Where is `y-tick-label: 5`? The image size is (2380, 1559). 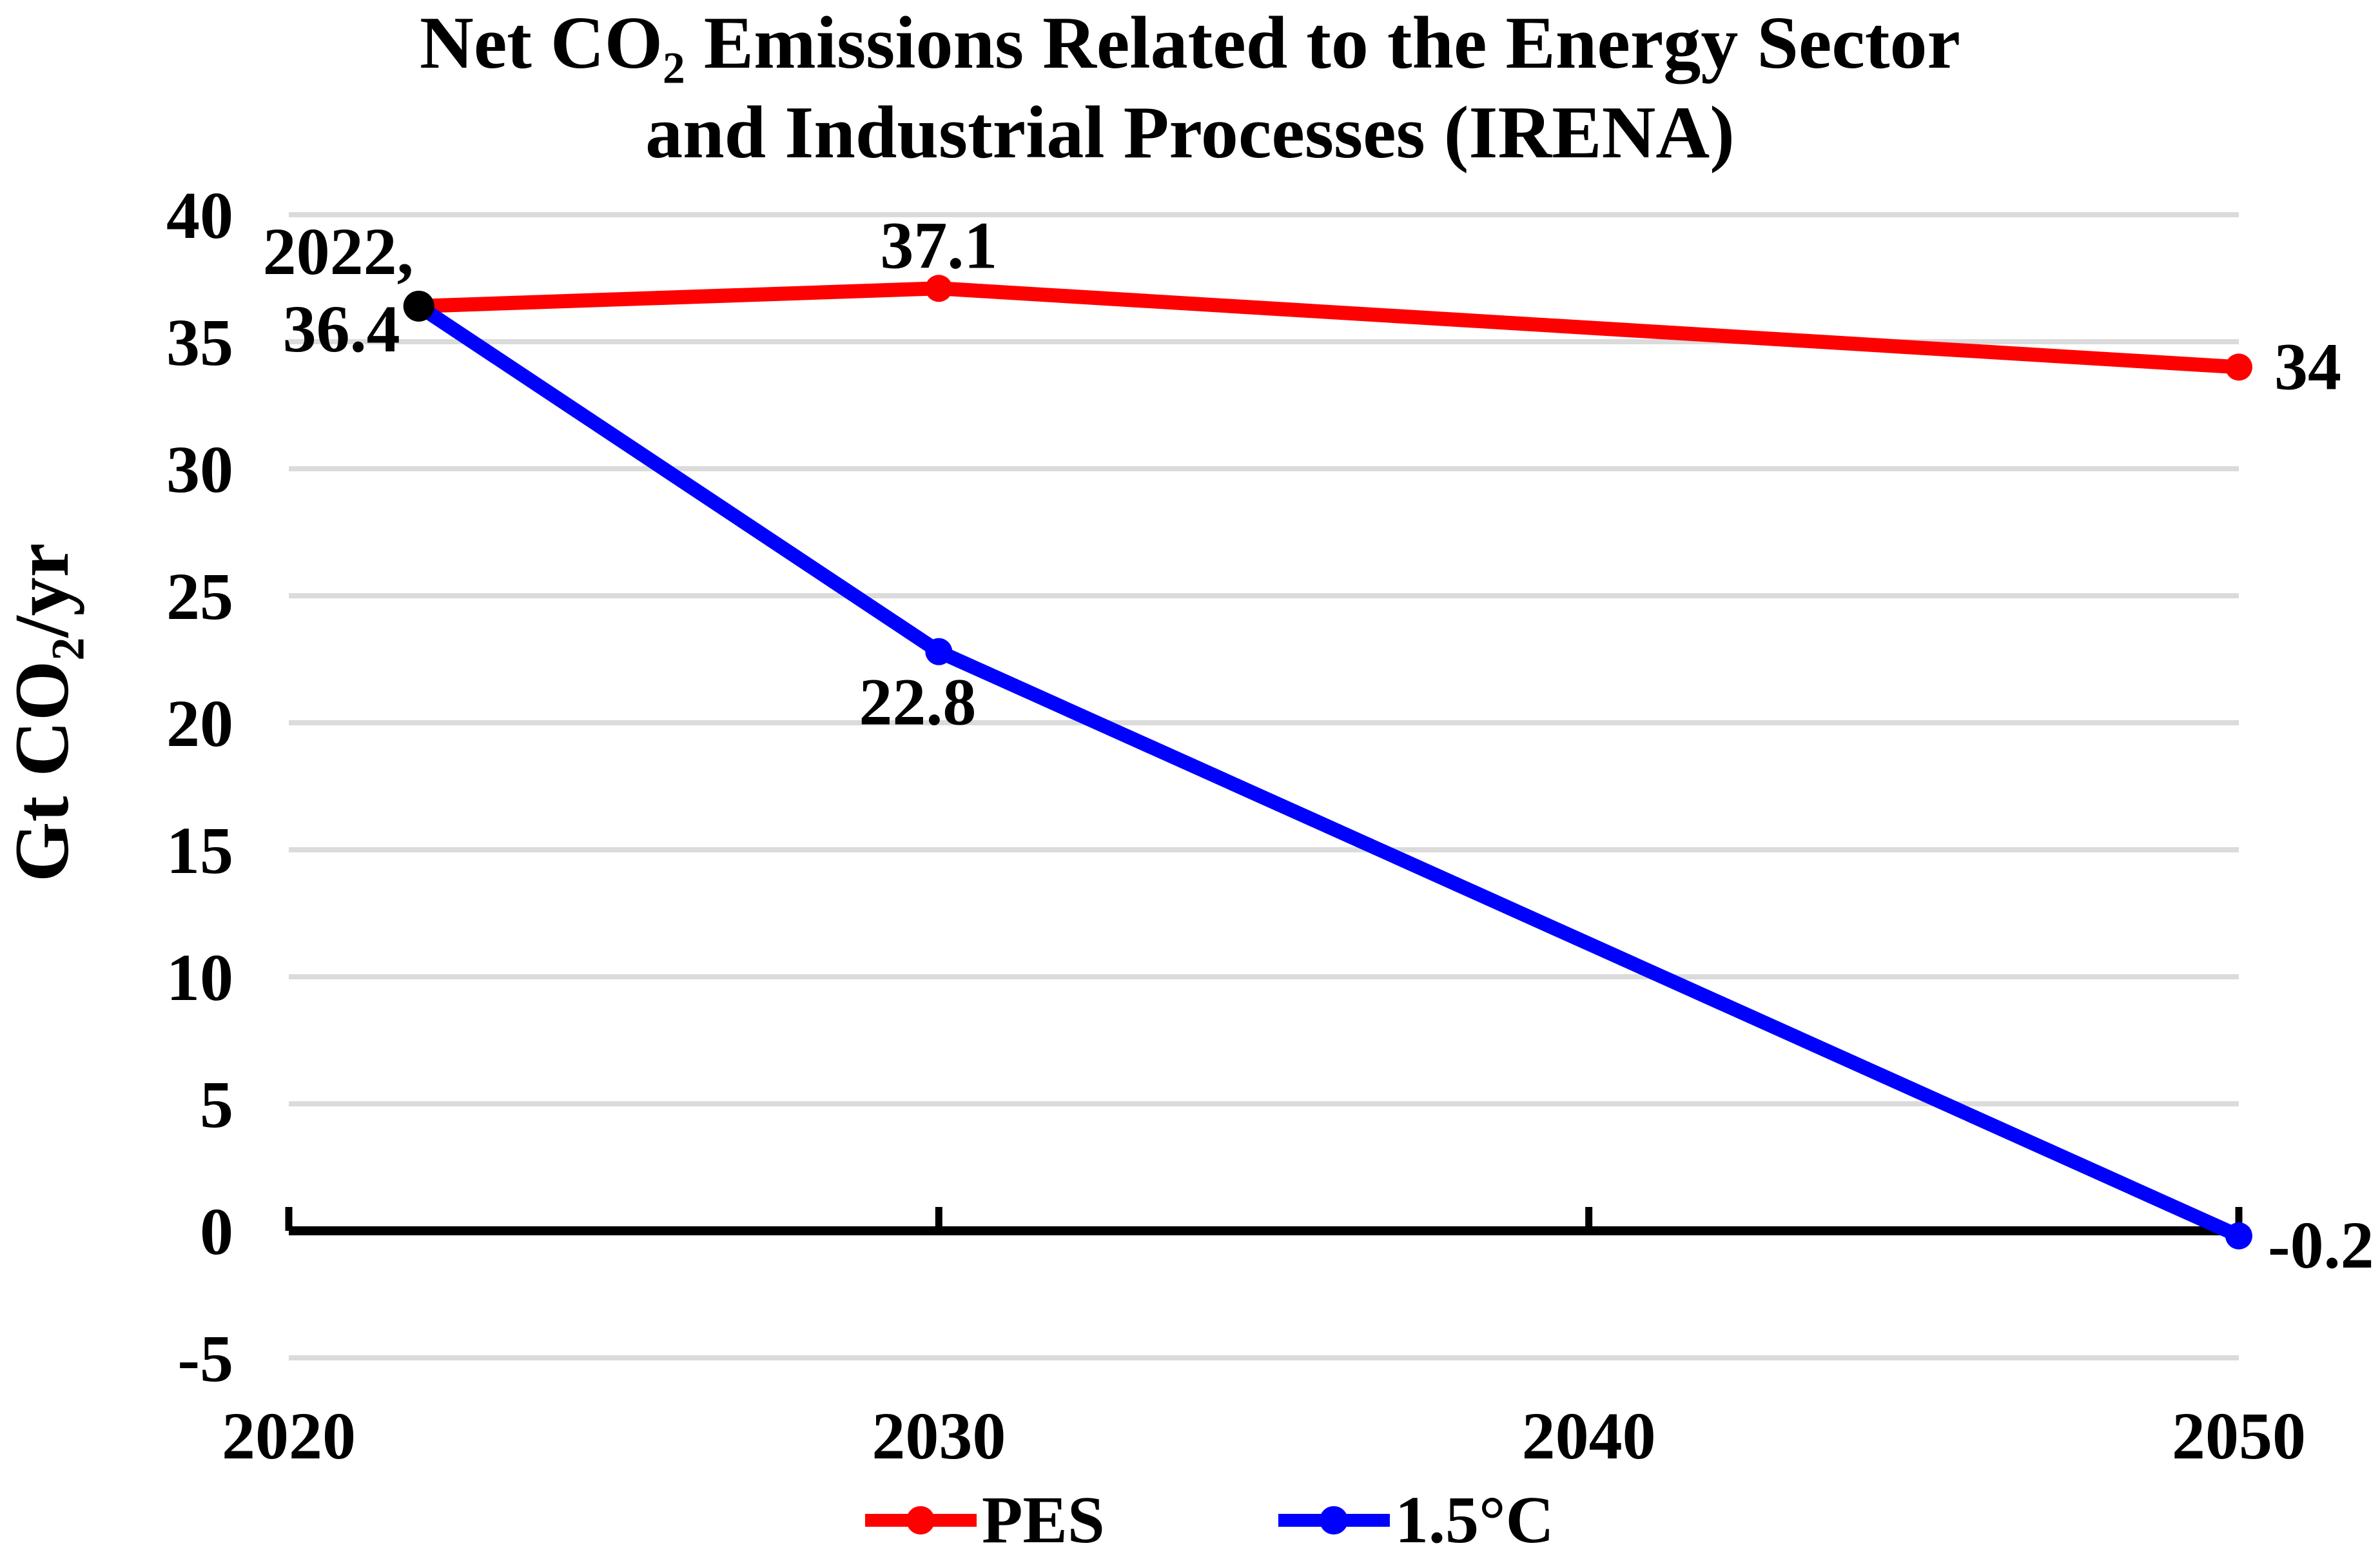 y-tick-label: 5 is located at coordinates (216, 1105).